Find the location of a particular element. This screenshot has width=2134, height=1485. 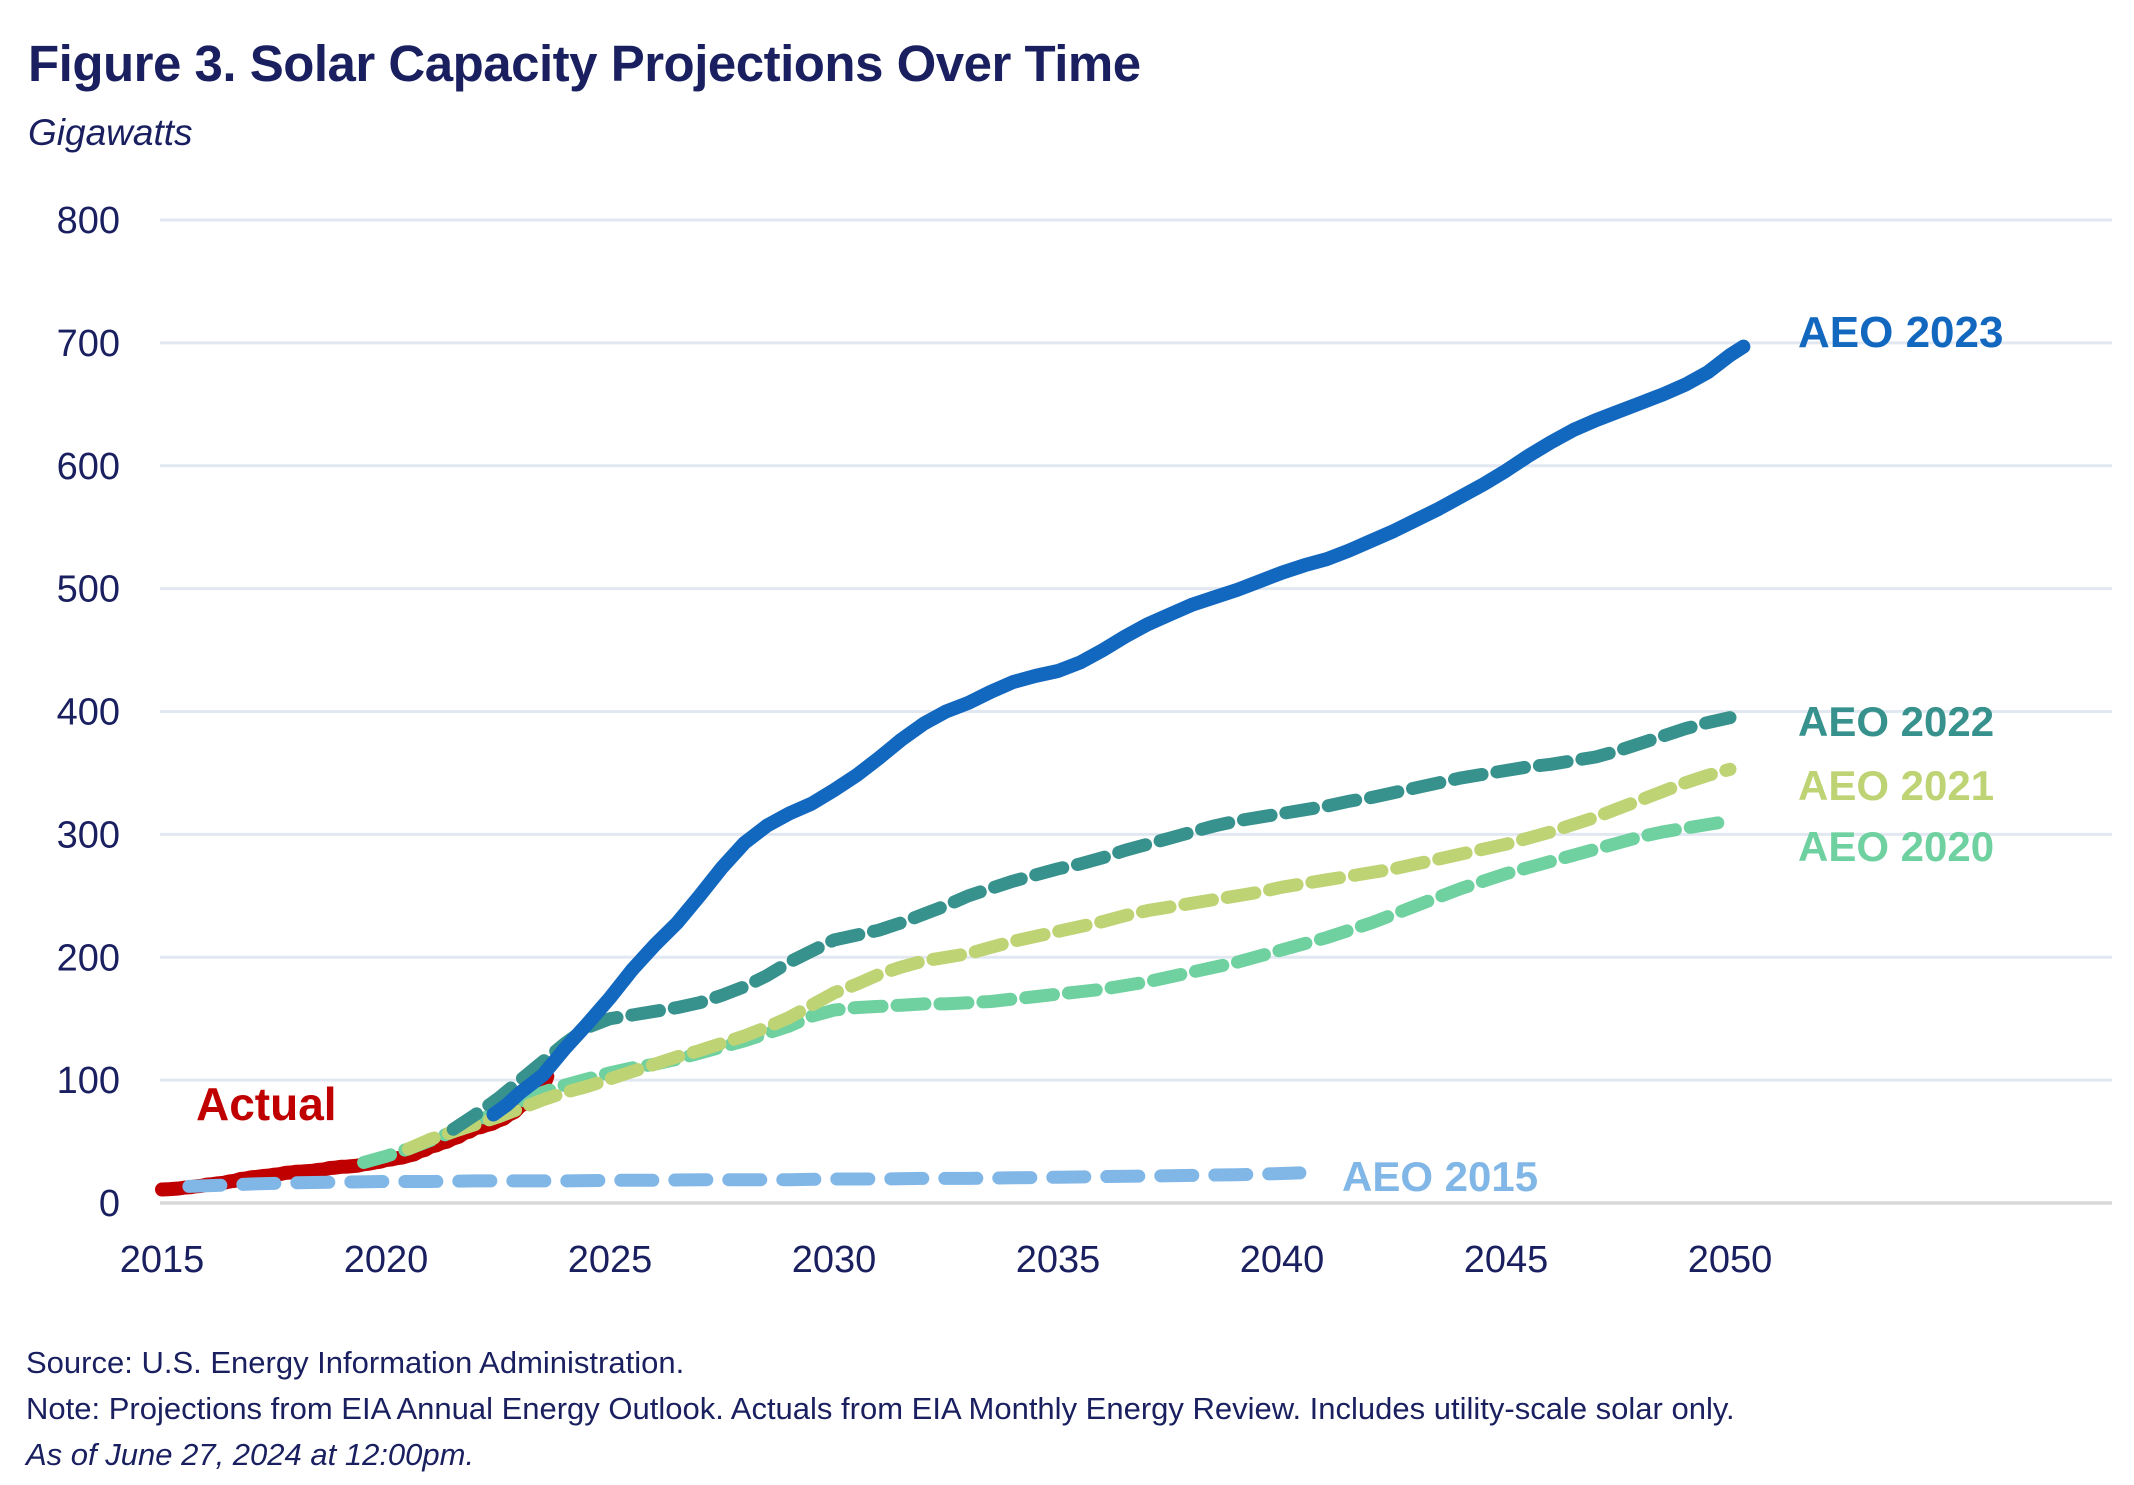

series-label-aeo2023: AEO 2023 is located at coordinates (1901, 332).